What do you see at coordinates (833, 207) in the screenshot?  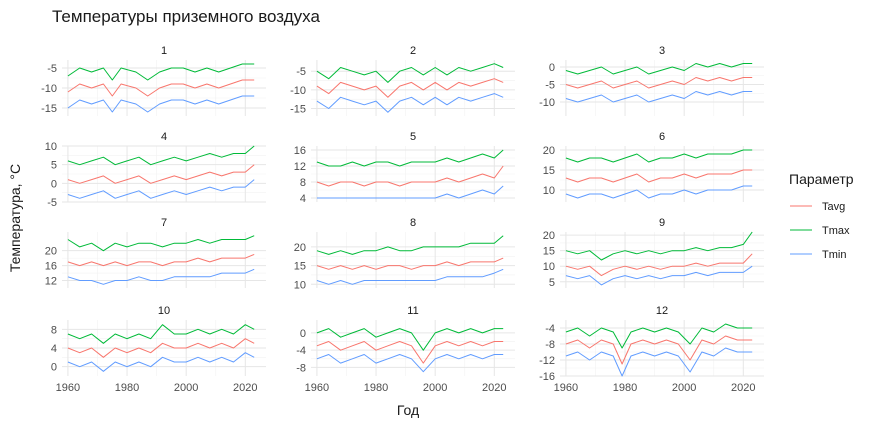 I see `legend-label-tavg: Tavg` at bounding box center [833, 207].